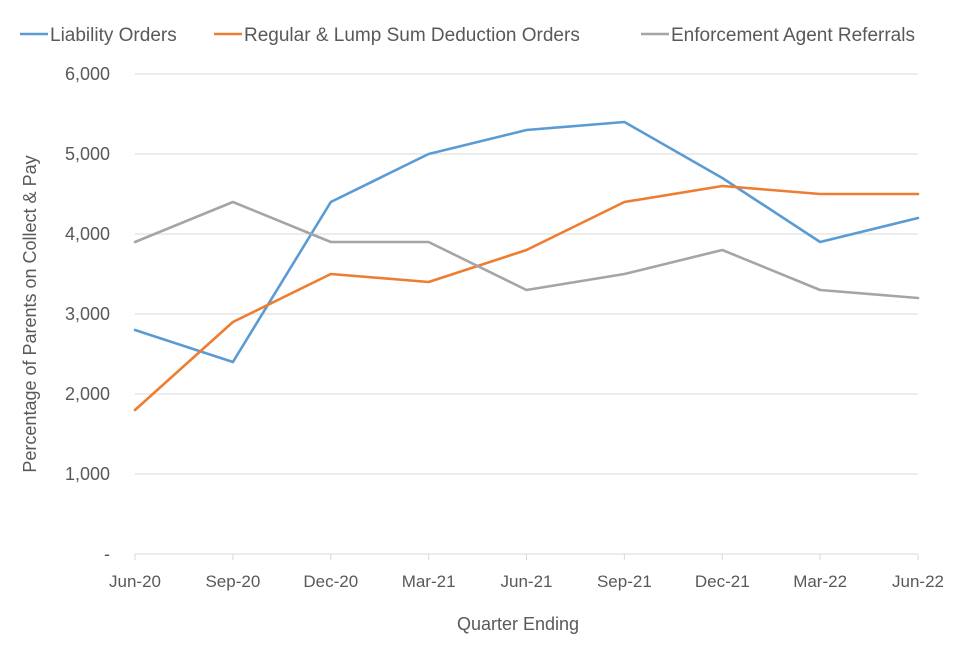 Image resolution: width=960 pixels, height=645 pixels. I want to click on legend-label: Regular & Lump Sum Deduction Orders, so click(412, 35).